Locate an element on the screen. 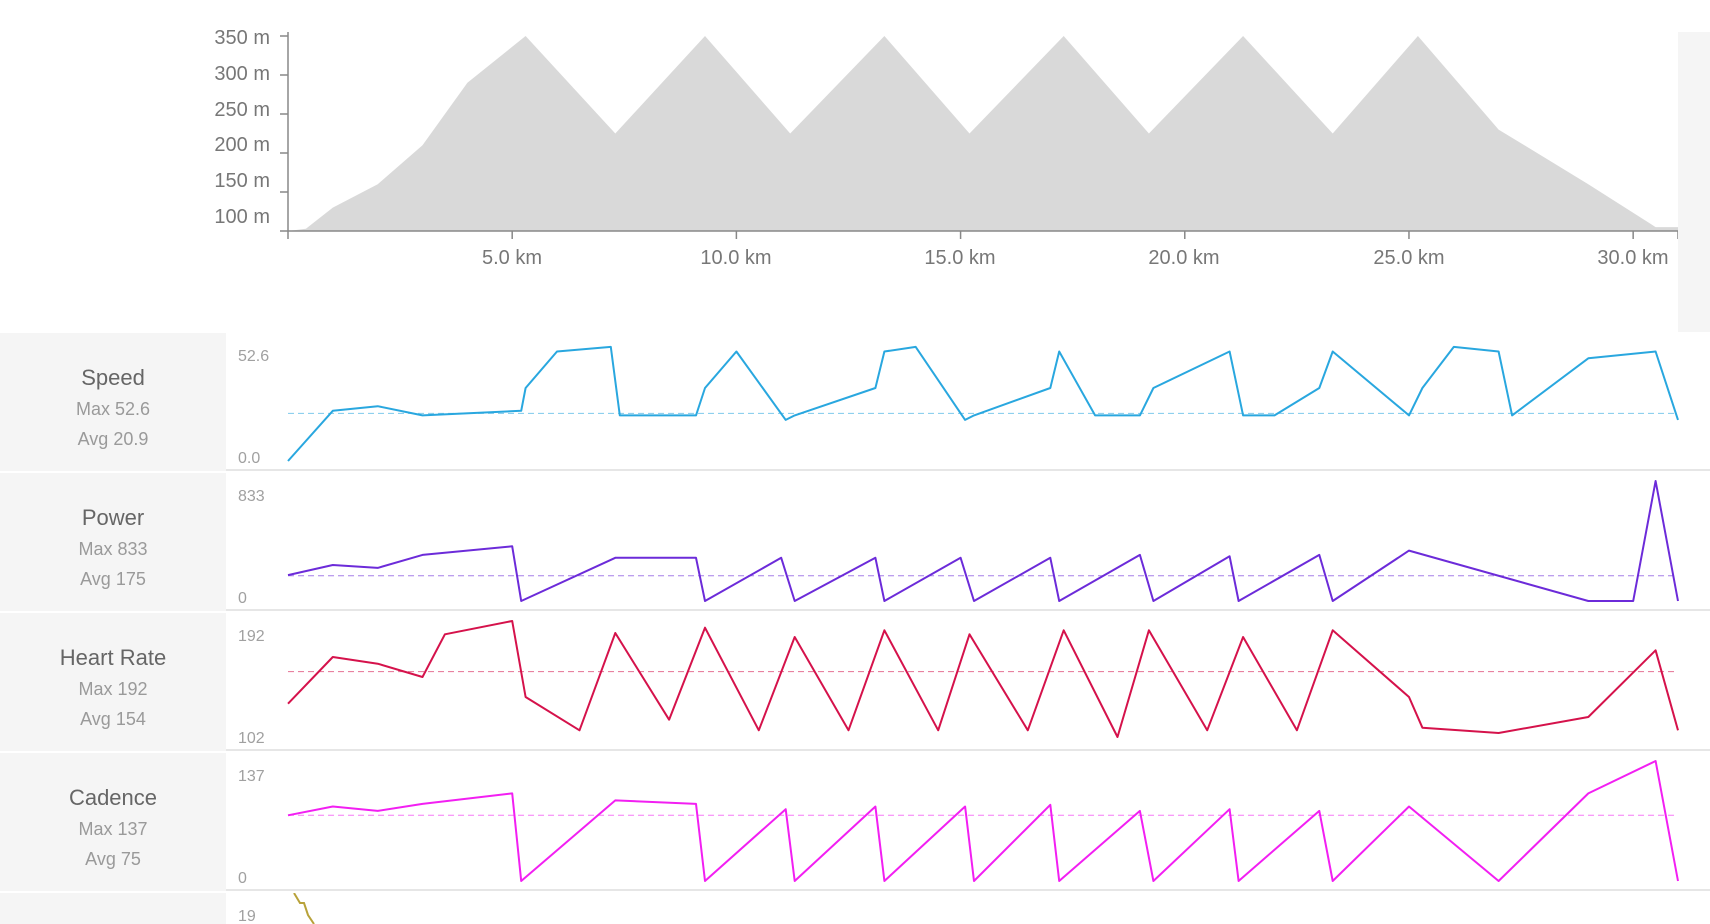  metric-avg: Avg 20.9 is located at coordinates (113, 439).